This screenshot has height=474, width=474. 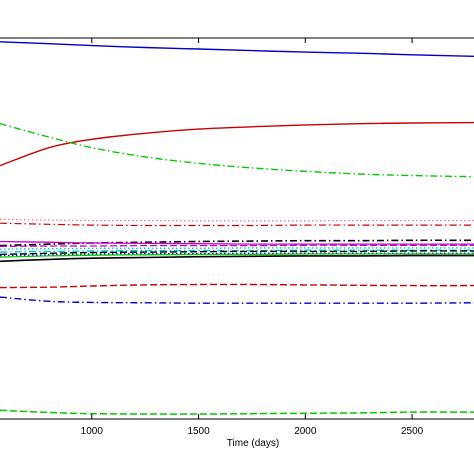 I want to click on x-axis-label: Time (days), so click(x=253, y=443).